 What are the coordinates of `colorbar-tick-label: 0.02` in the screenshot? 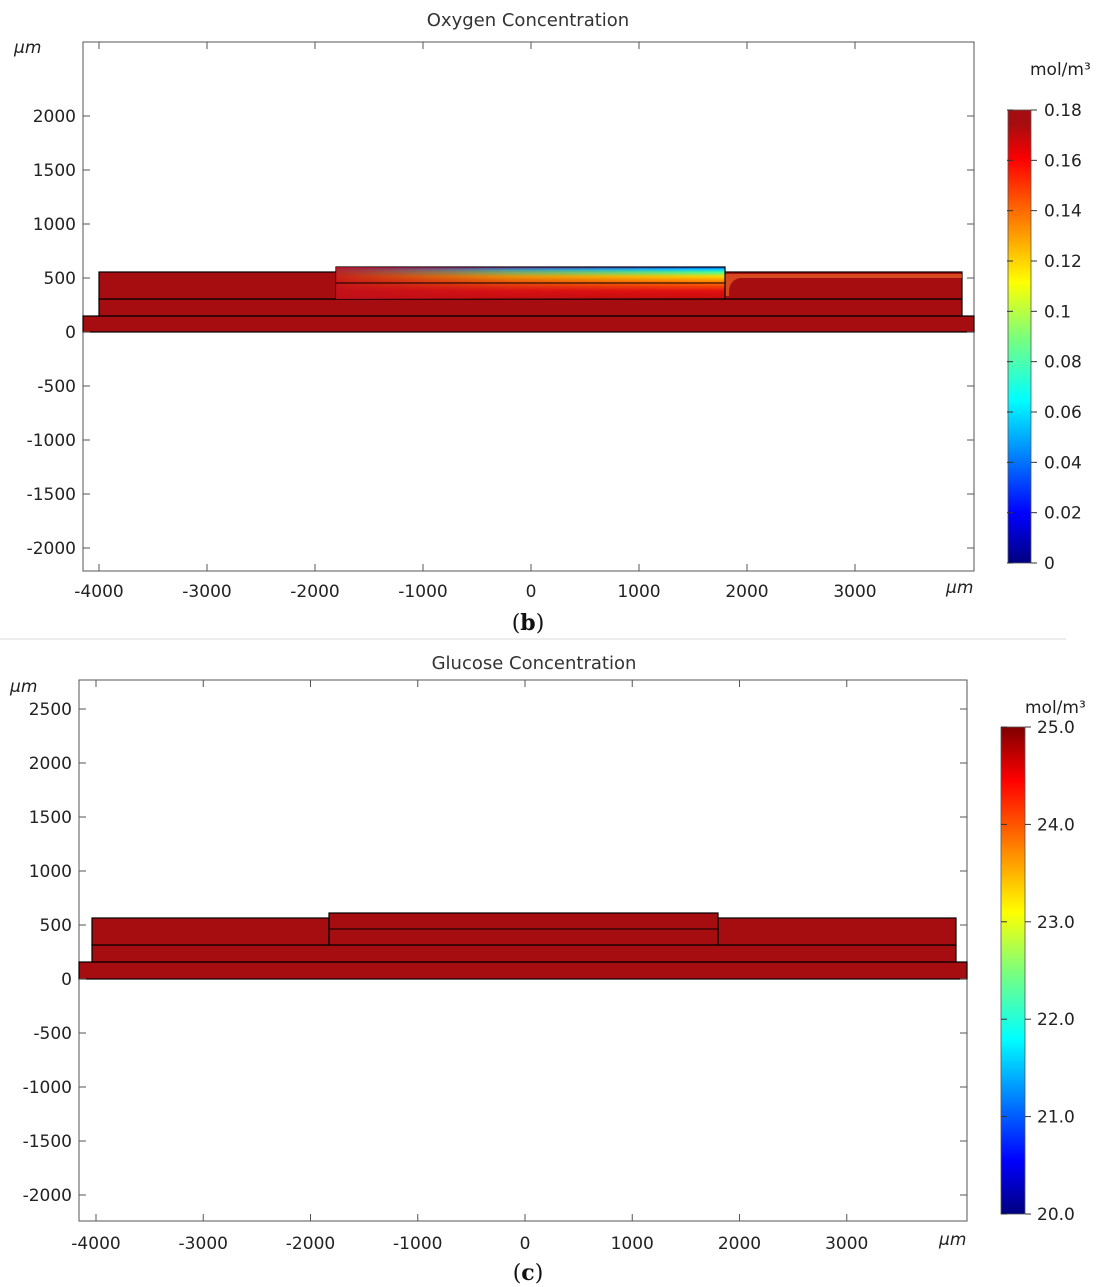 It's located at (1063, 514).